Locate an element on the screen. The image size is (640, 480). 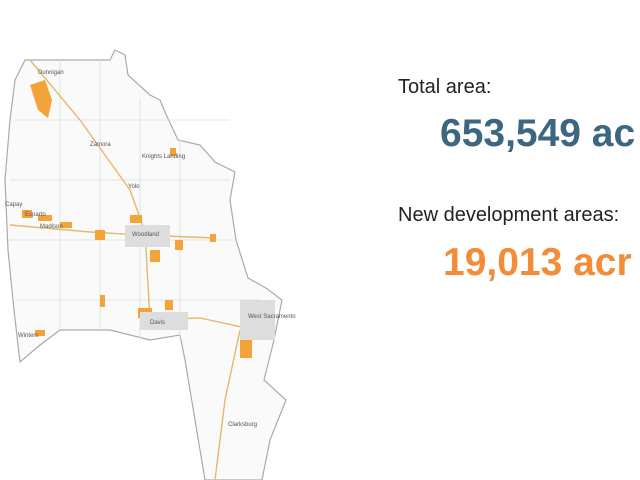
place-label: Madison is located at coordinates (51, 227).